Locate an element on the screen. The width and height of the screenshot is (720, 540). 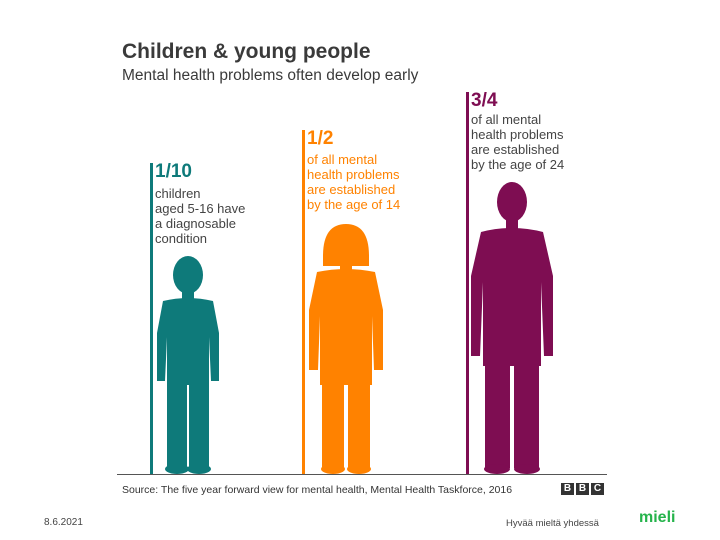
group-2-fraction: 1/2 is located at coordinates (320, 138).